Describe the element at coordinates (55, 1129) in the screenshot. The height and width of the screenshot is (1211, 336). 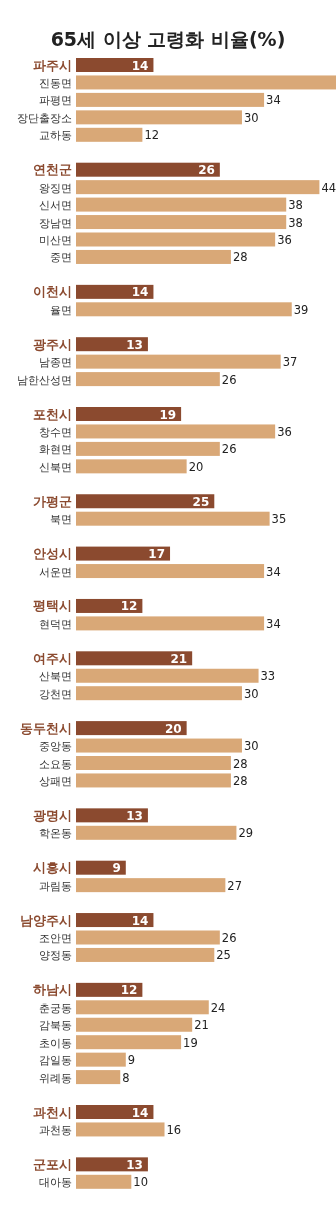
I see `y-tick-label: 과천동` at that location.